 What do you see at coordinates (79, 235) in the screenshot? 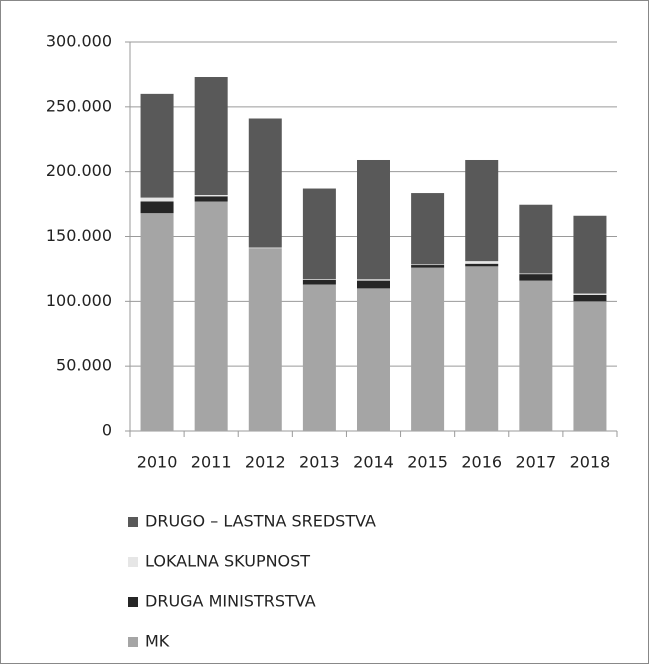
I see `y-tick-label: 150.000` at bounding box center [79, 235].